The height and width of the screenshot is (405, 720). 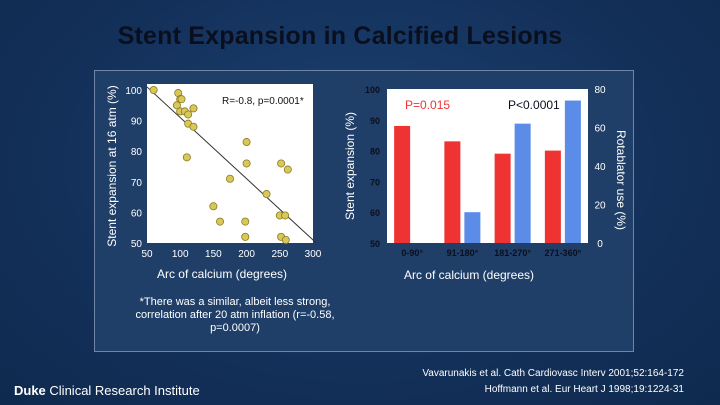 What do you see at coordinates (133, 91) in the screenshot?
I see `scatter-y-tick-label: 100` at bounding box center [133, 91].